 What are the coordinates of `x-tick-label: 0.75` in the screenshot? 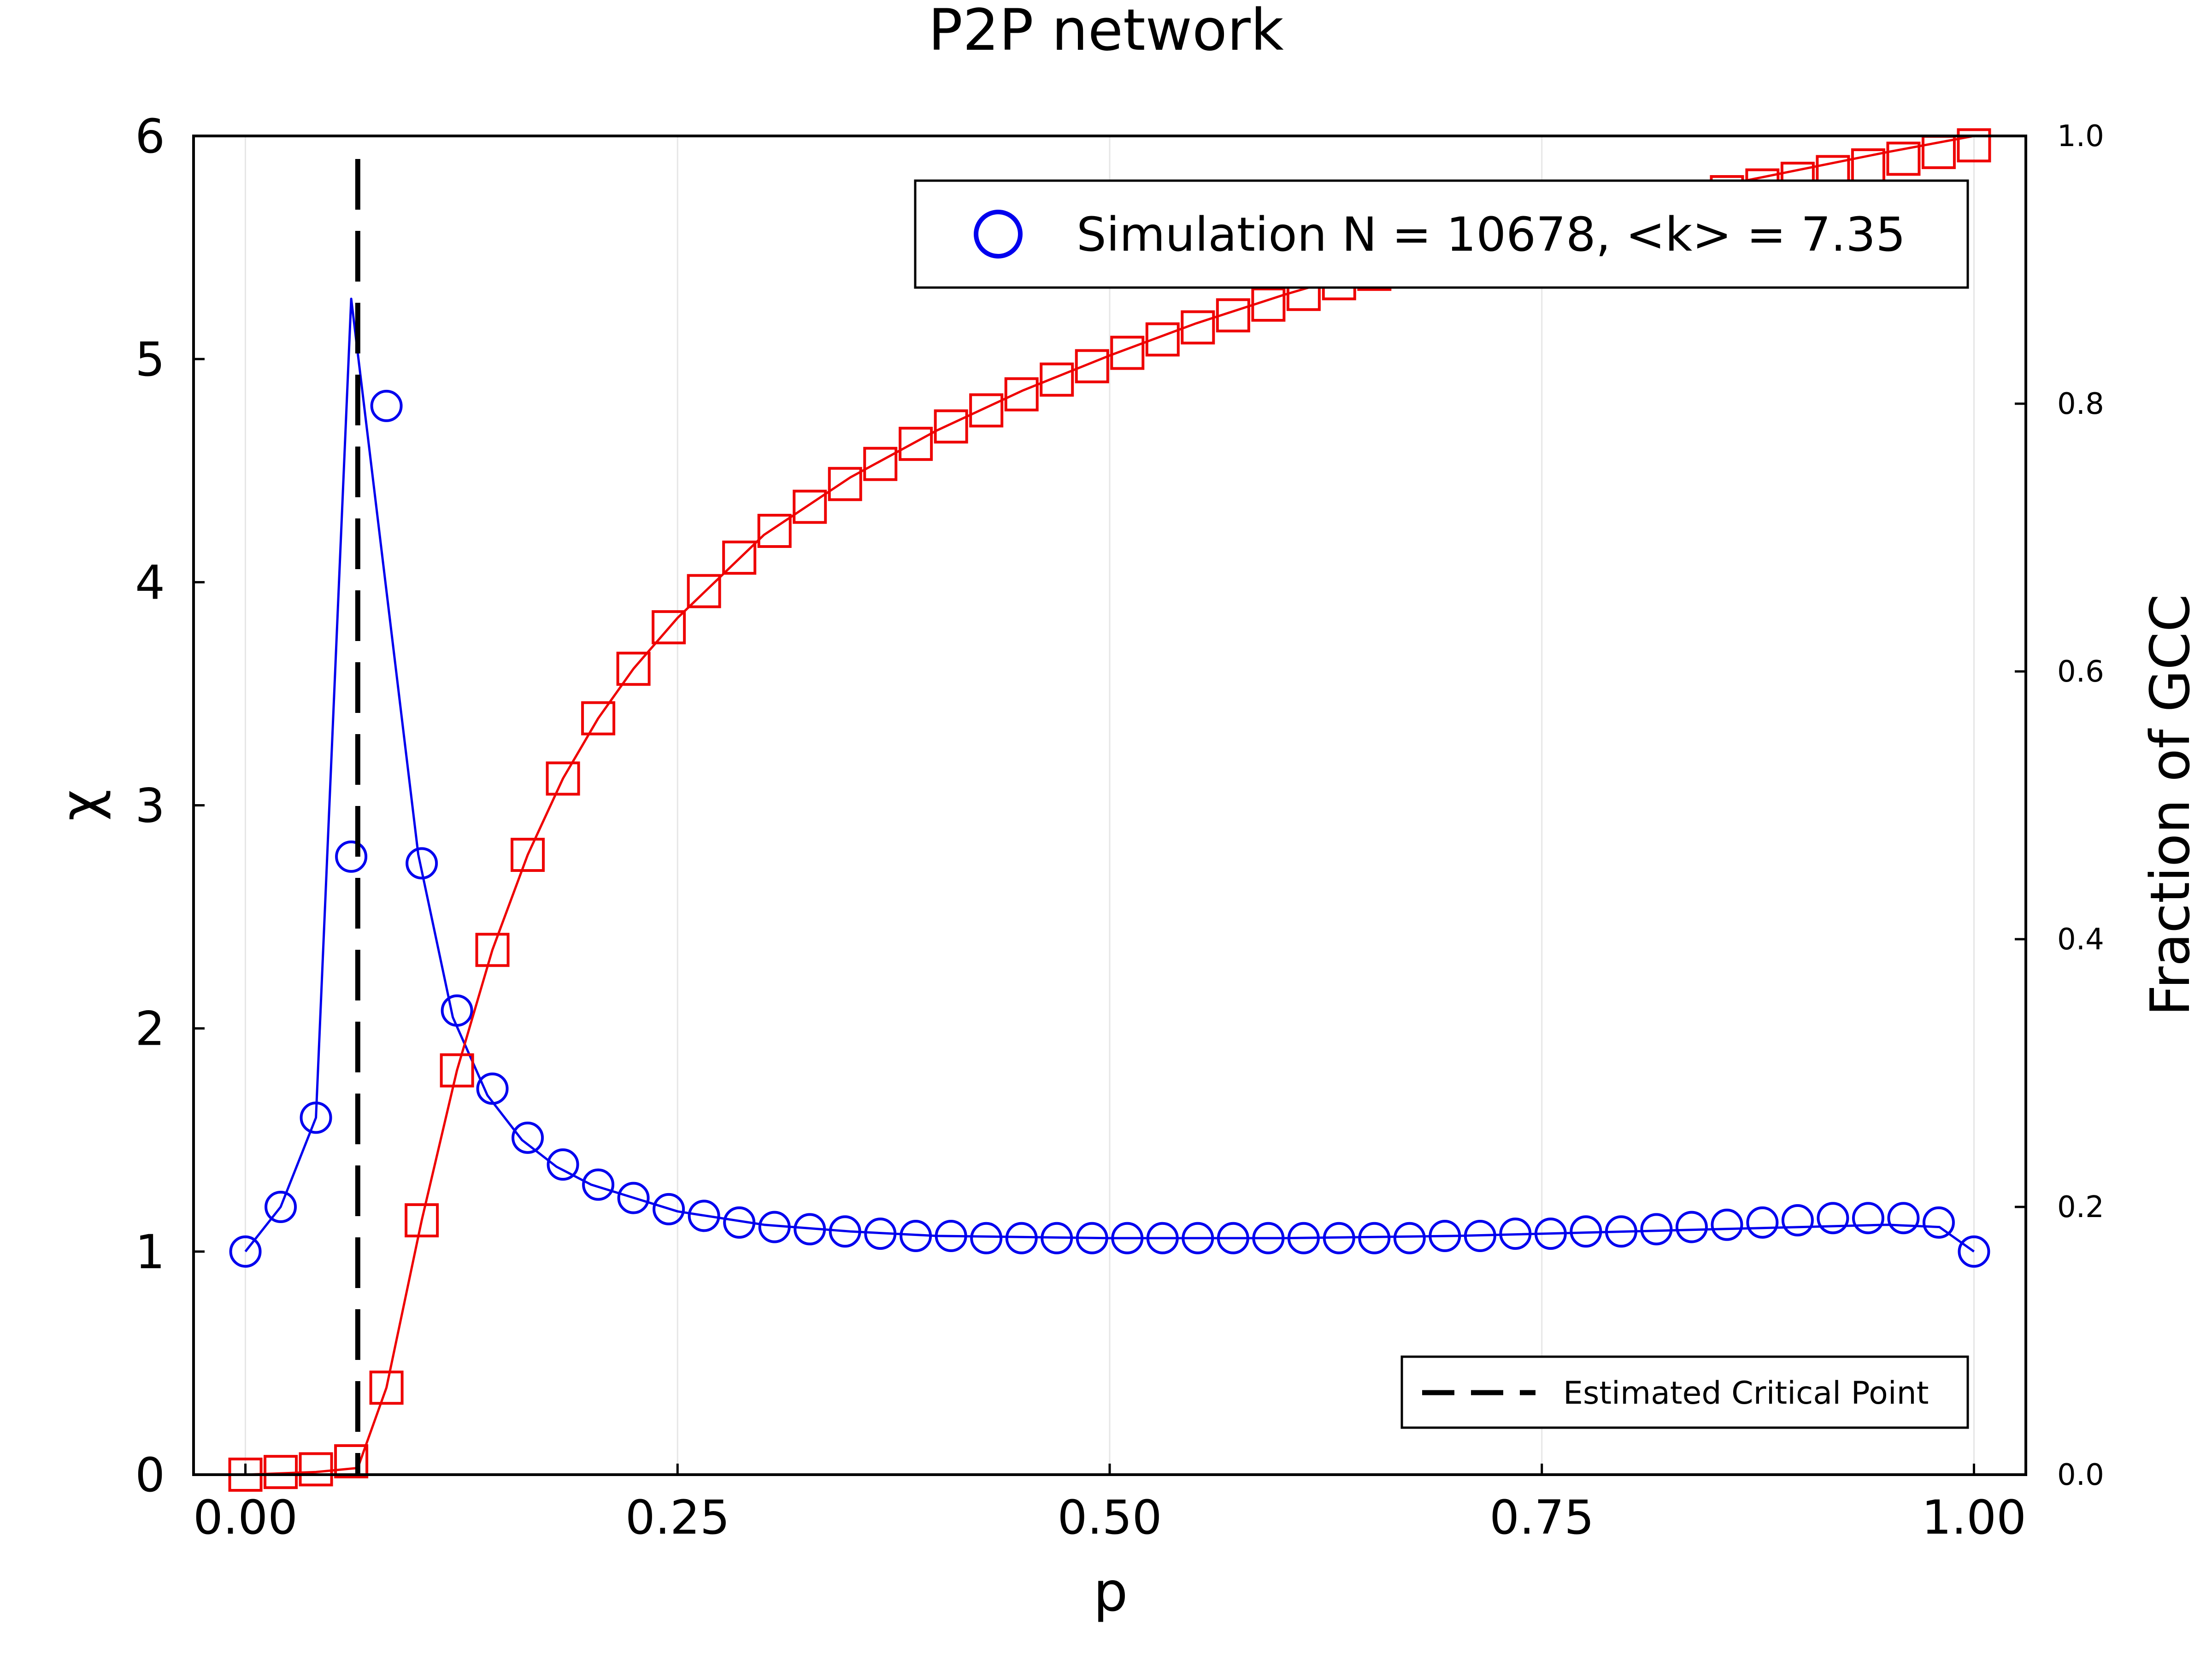 It's located at (1541, 1517).